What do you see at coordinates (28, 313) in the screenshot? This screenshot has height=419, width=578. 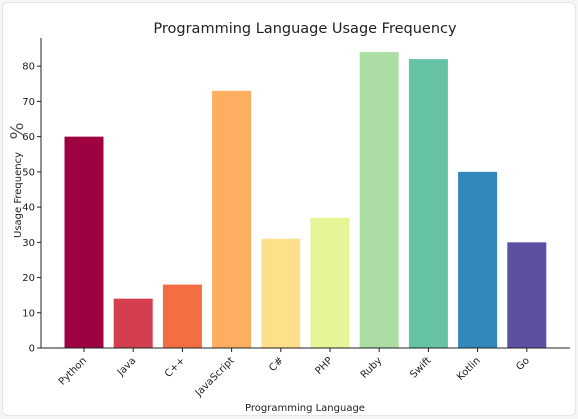 I see `y-tick-label: 10` at bounding box center [28, 313].